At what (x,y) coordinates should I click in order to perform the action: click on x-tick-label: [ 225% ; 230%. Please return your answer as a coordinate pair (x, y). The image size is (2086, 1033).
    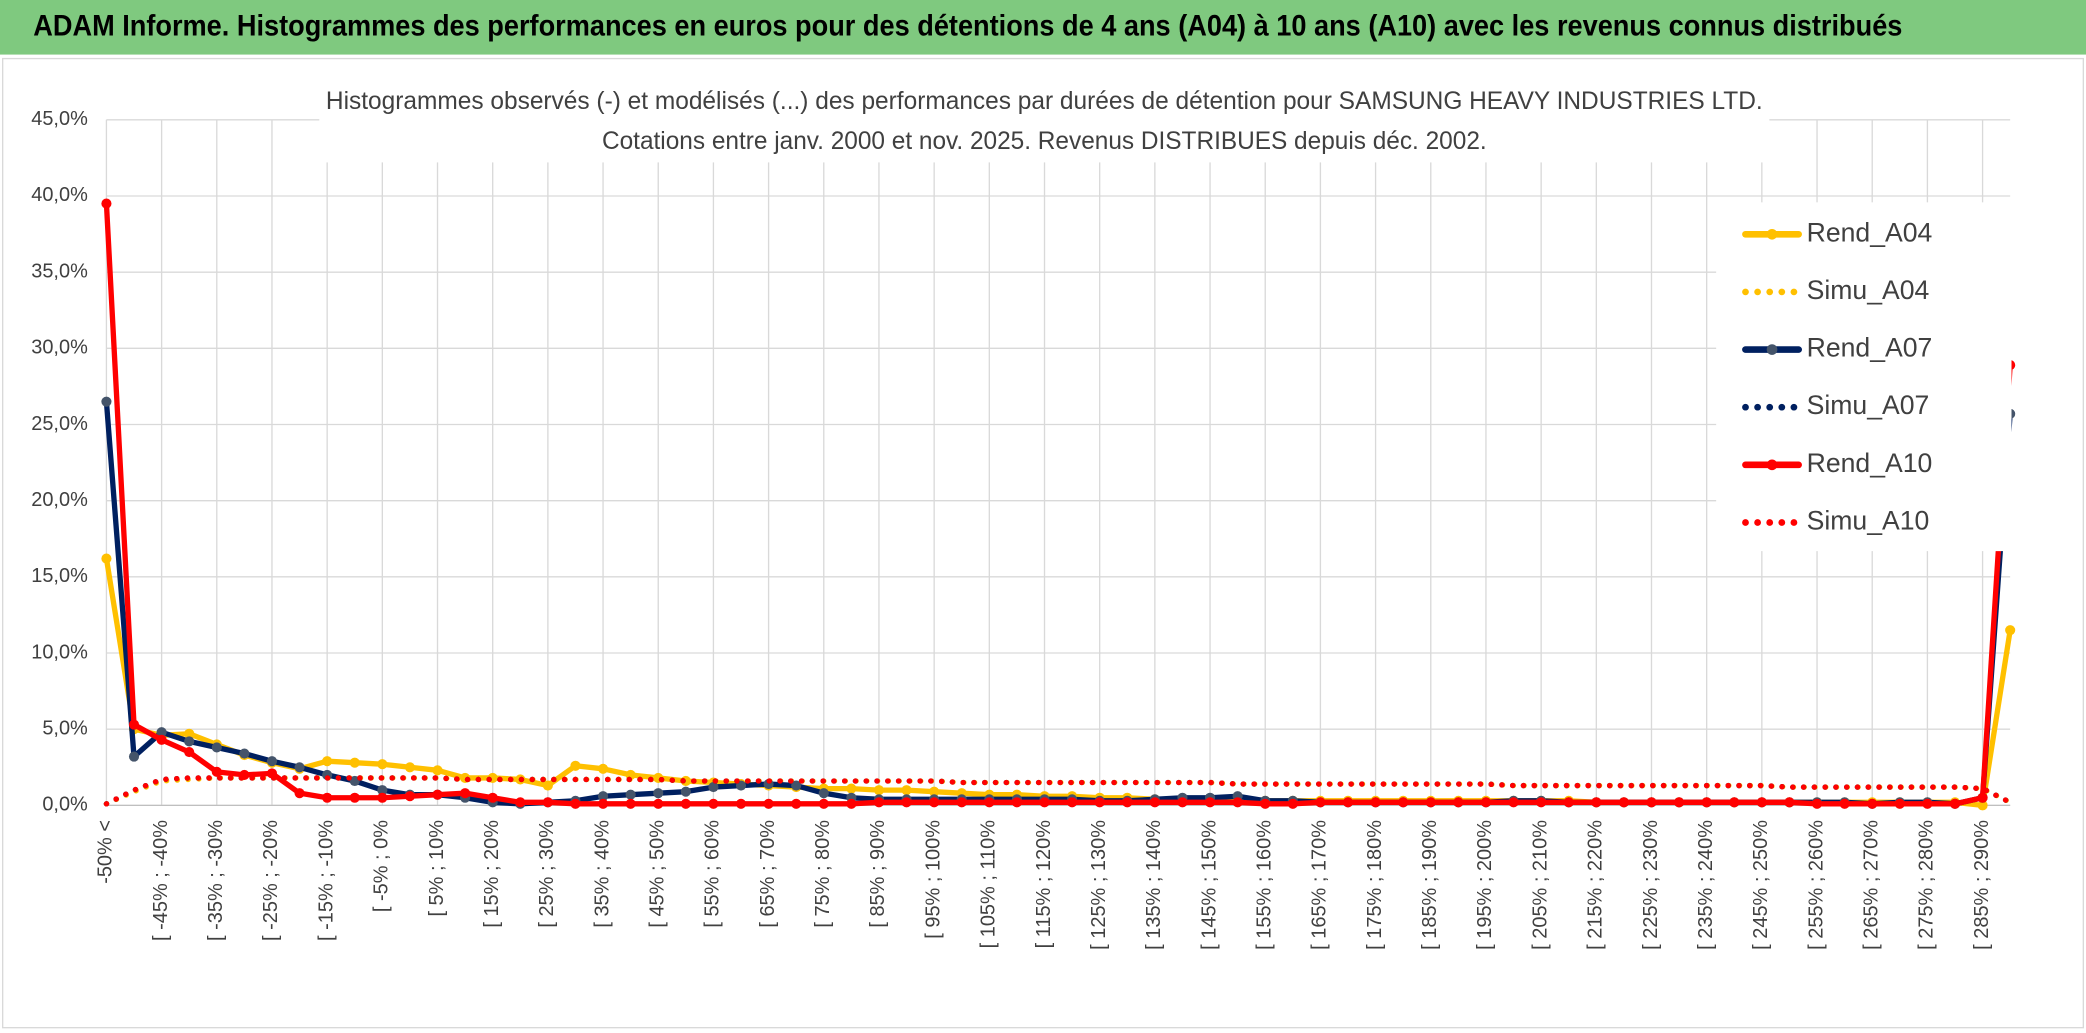
    Looking at the image, I should click on (1651, 885).